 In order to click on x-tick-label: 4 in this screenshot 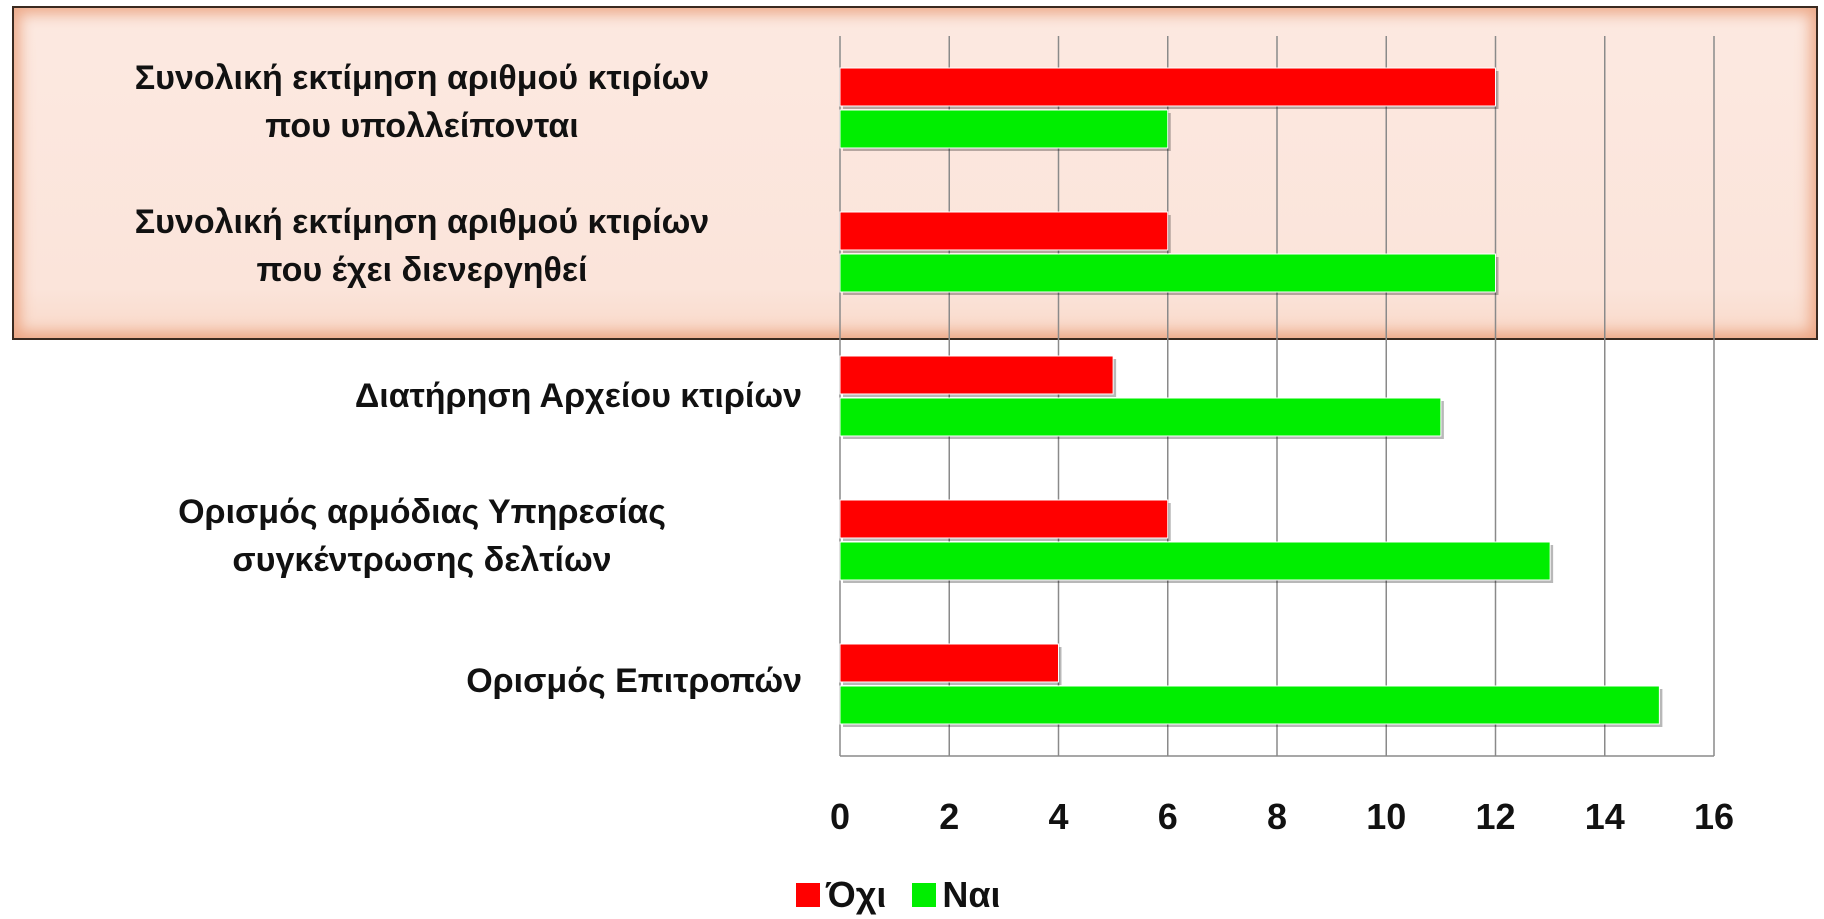, I will do `click(1058, 816)`.